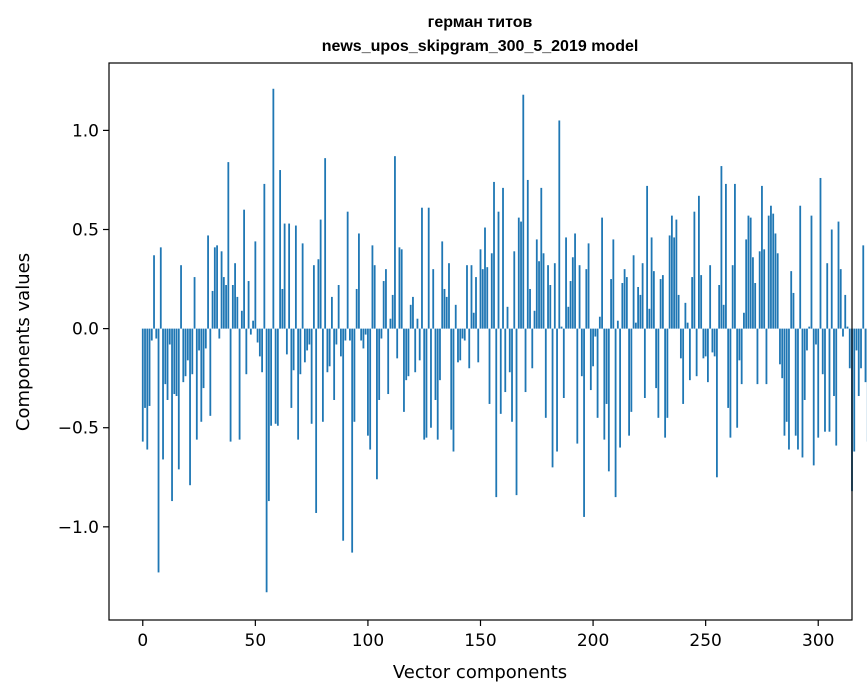  I want to click on y-axis-ticks: −1.0 −0.5 0.0 0.5 1.0, so click(83, 329).